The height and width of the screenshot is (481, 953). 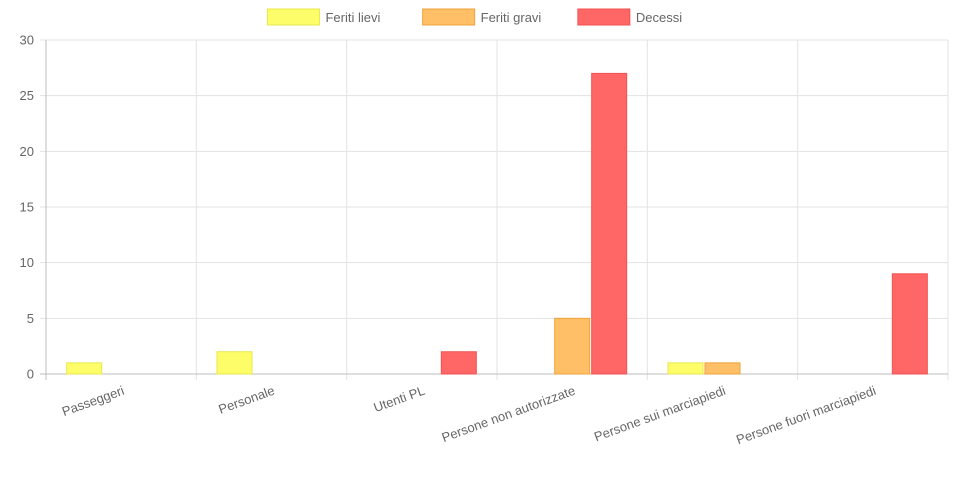 I want to click on x-tick-label: Passeggeri, so click(x=93, y=401).